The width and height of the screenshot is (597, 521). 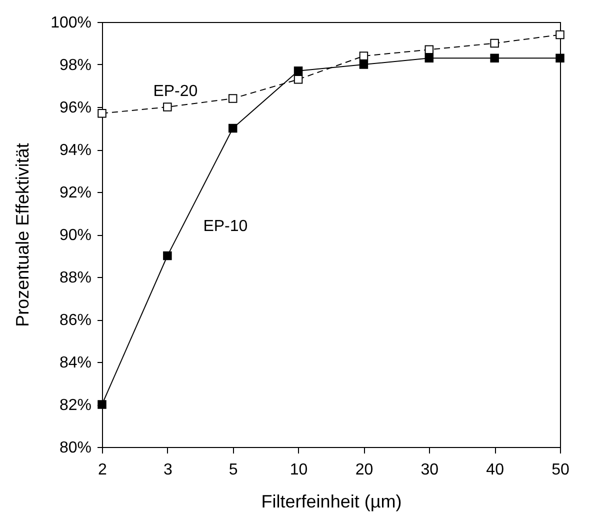 What do you see at coordinates (71, 23) in the screenshot?
I see `y-tick-label: 100%` at bounding box center [71, 23].